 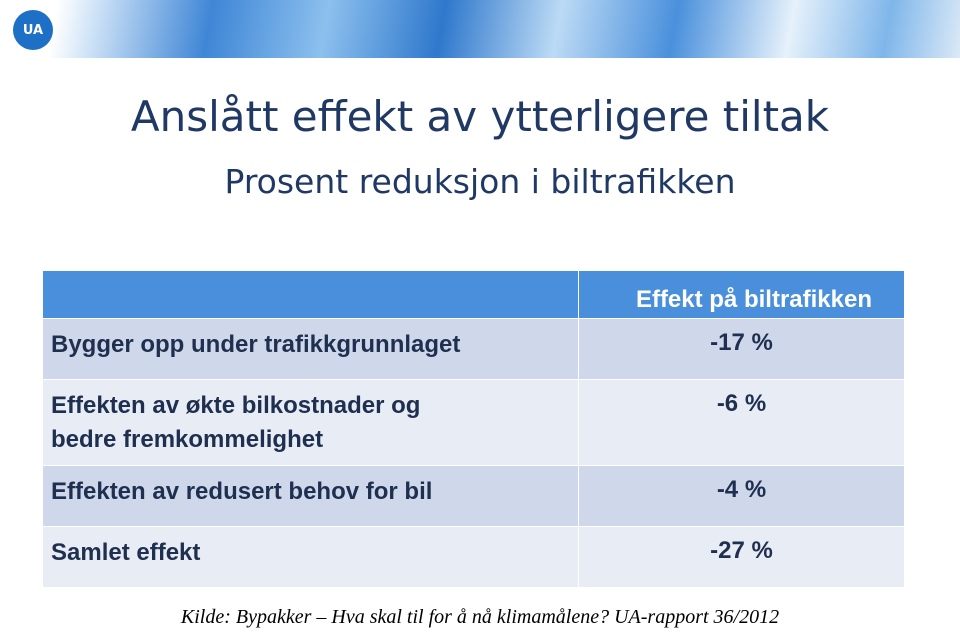 What do you see at coordinates (741, 496) in the screenshot?
I see `row-value: -4 %` at bounding box center [741, 496].